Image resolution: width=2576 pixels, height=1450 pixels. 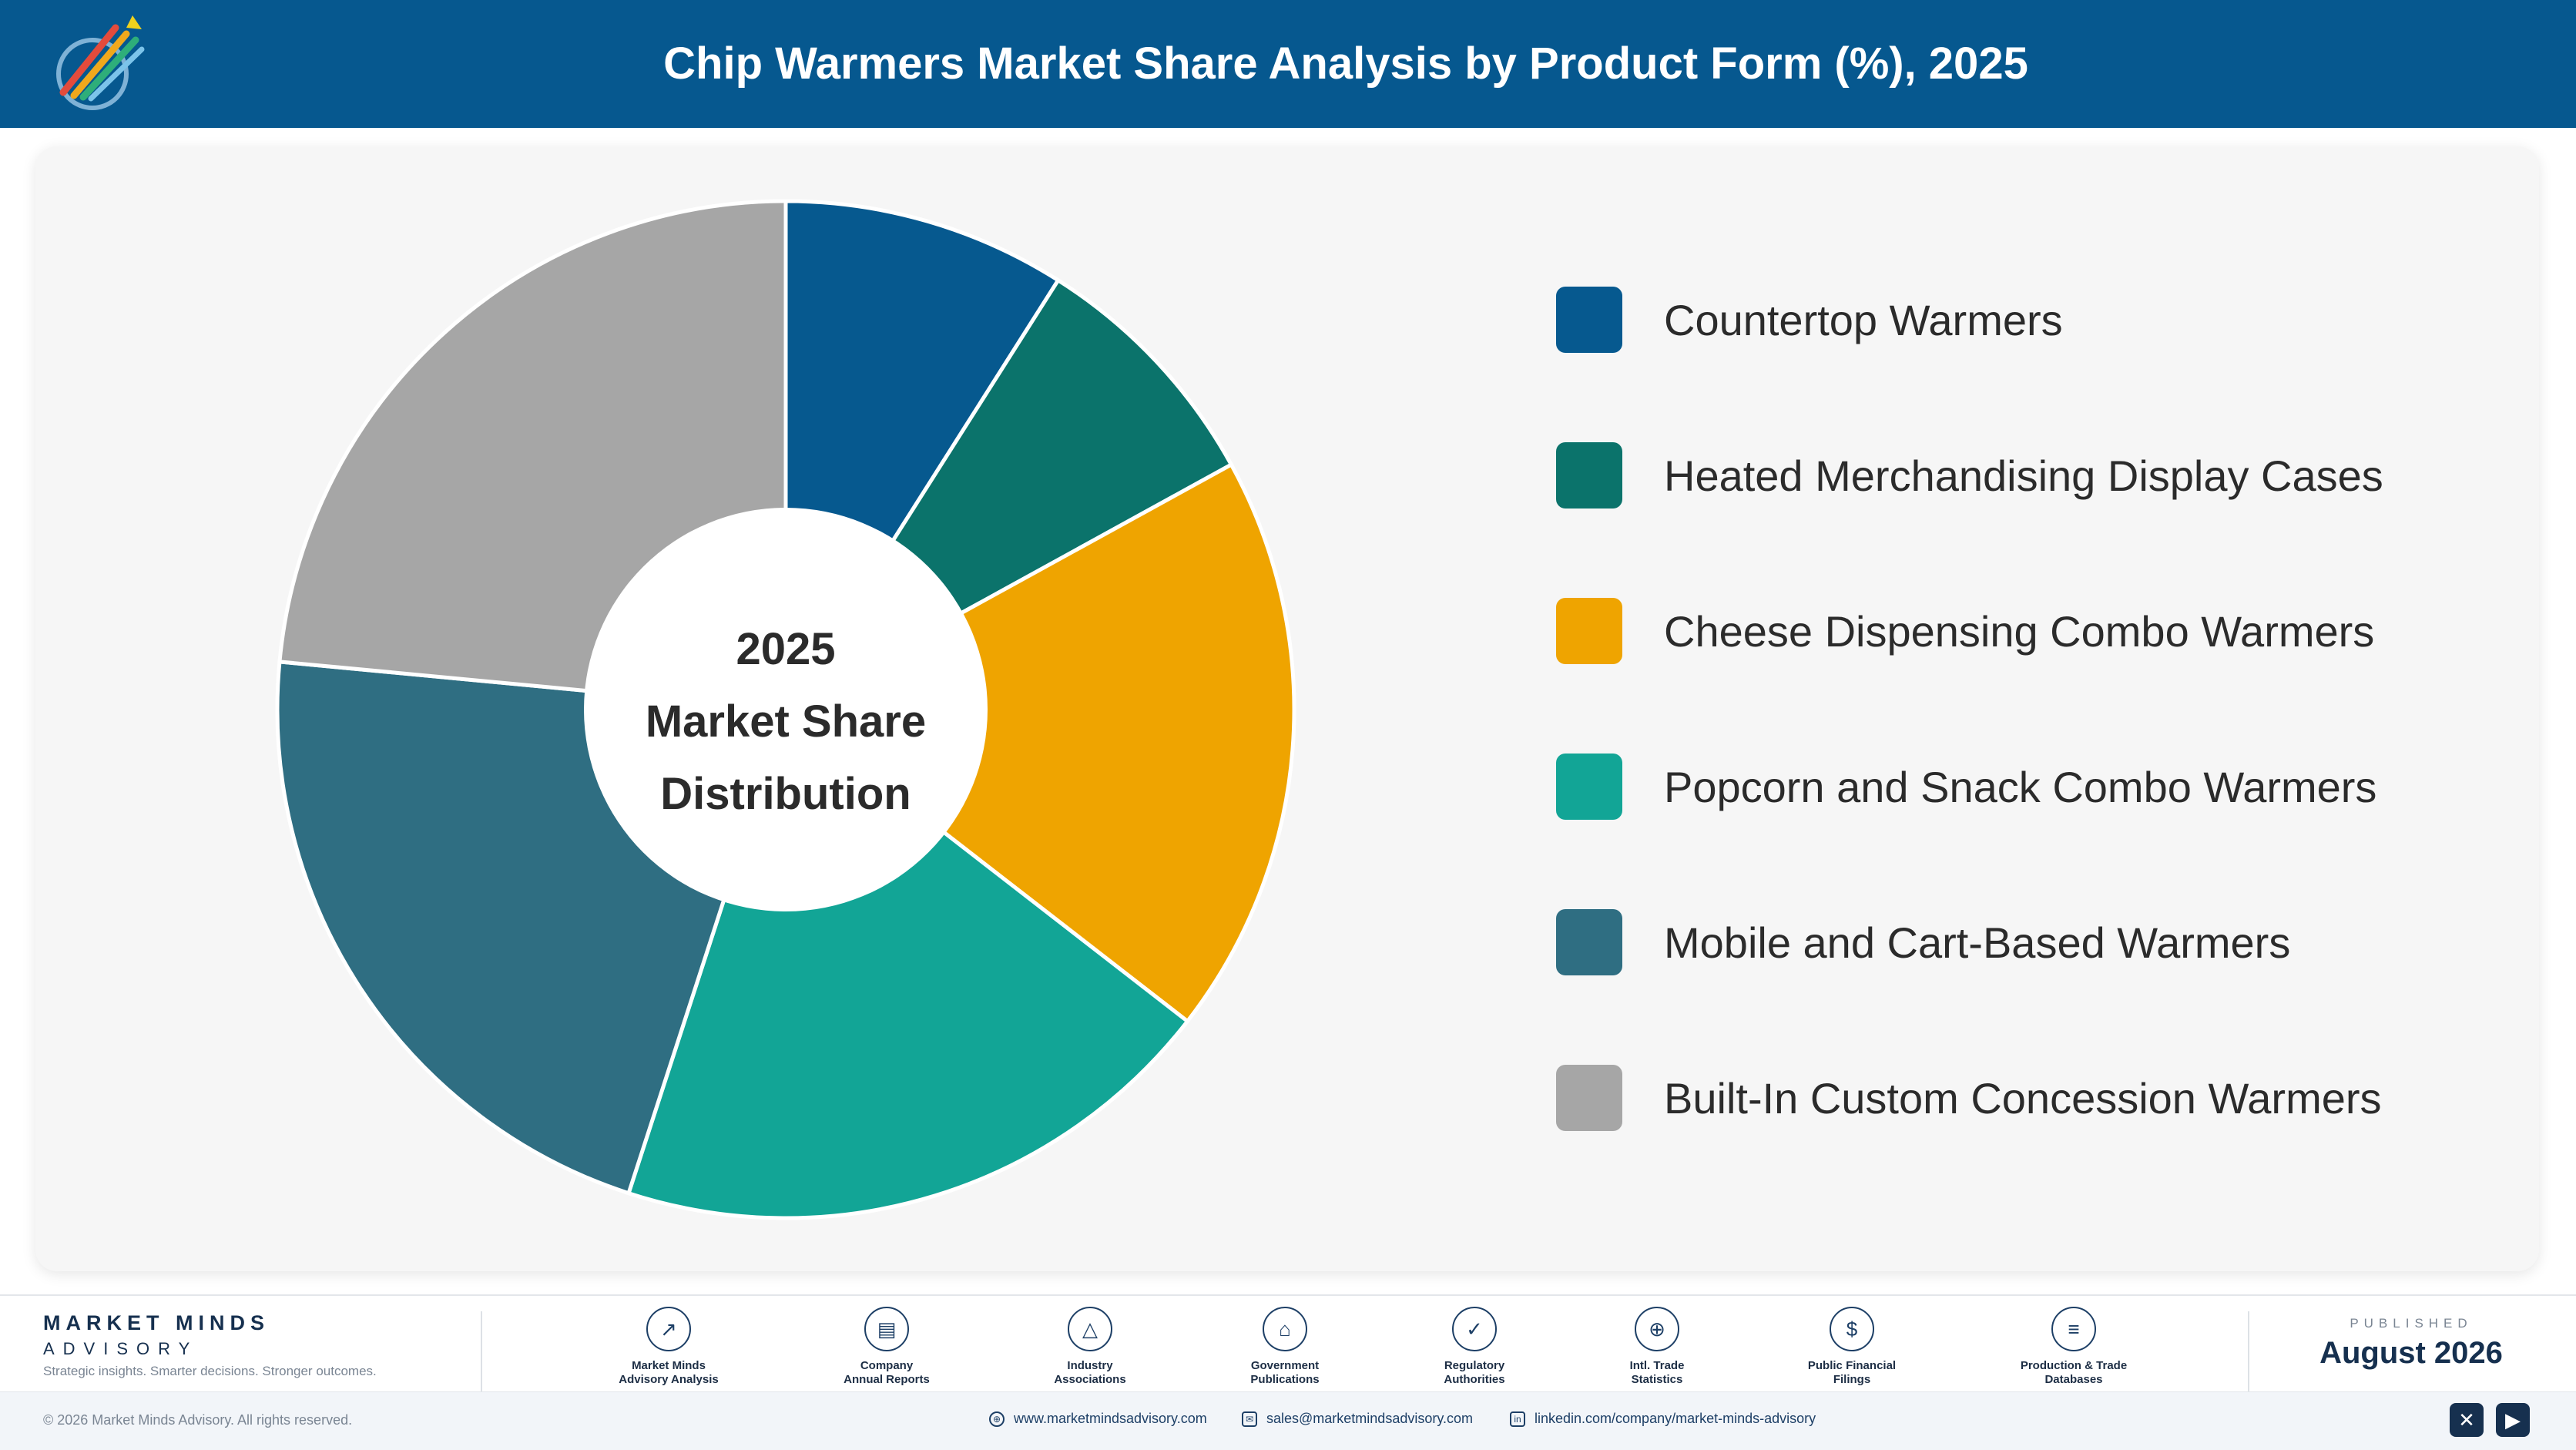 What do you see at coordinates (2411, 1353) in the screenshot?
I see `published-date: August 2026` at bounding box center [2411, 1353].